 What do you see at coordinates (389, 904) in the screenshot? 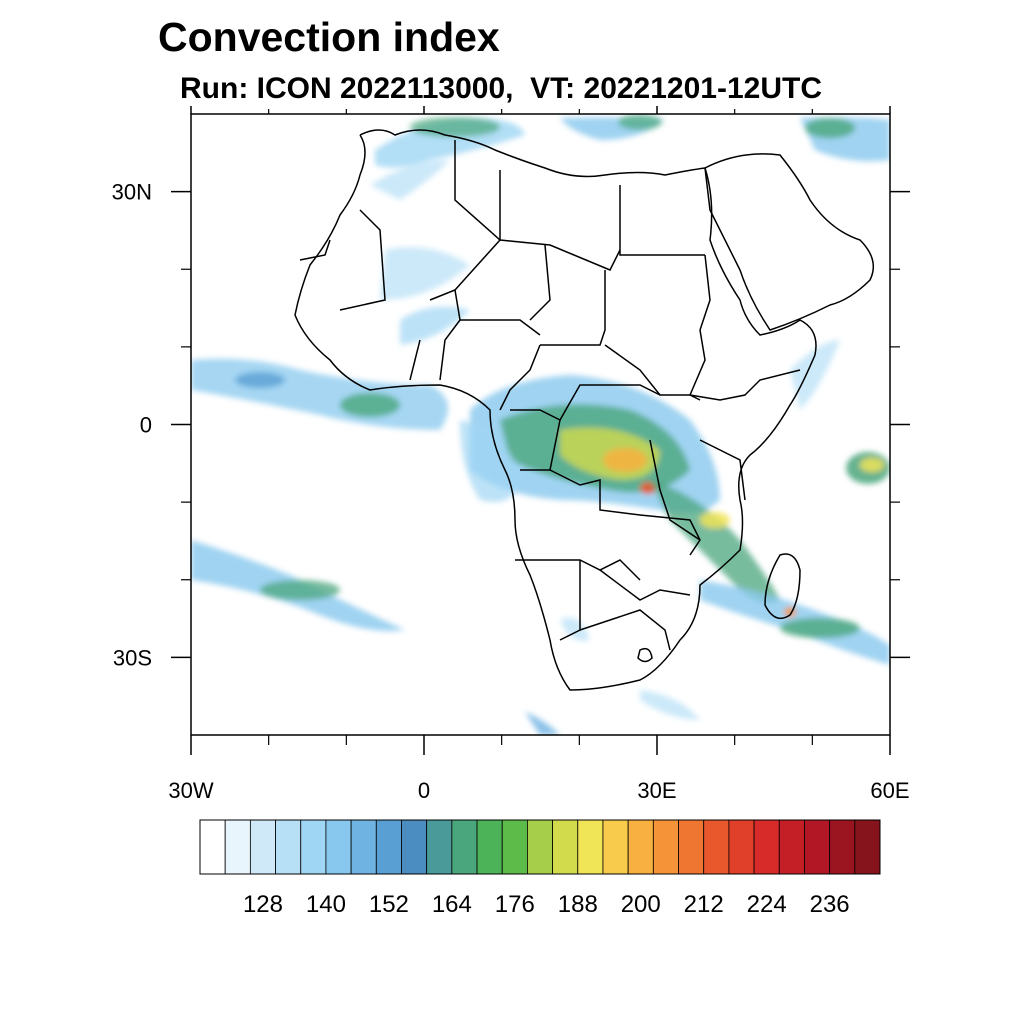
I see `colorbar-label: 152` at bounding box center [389, 904].